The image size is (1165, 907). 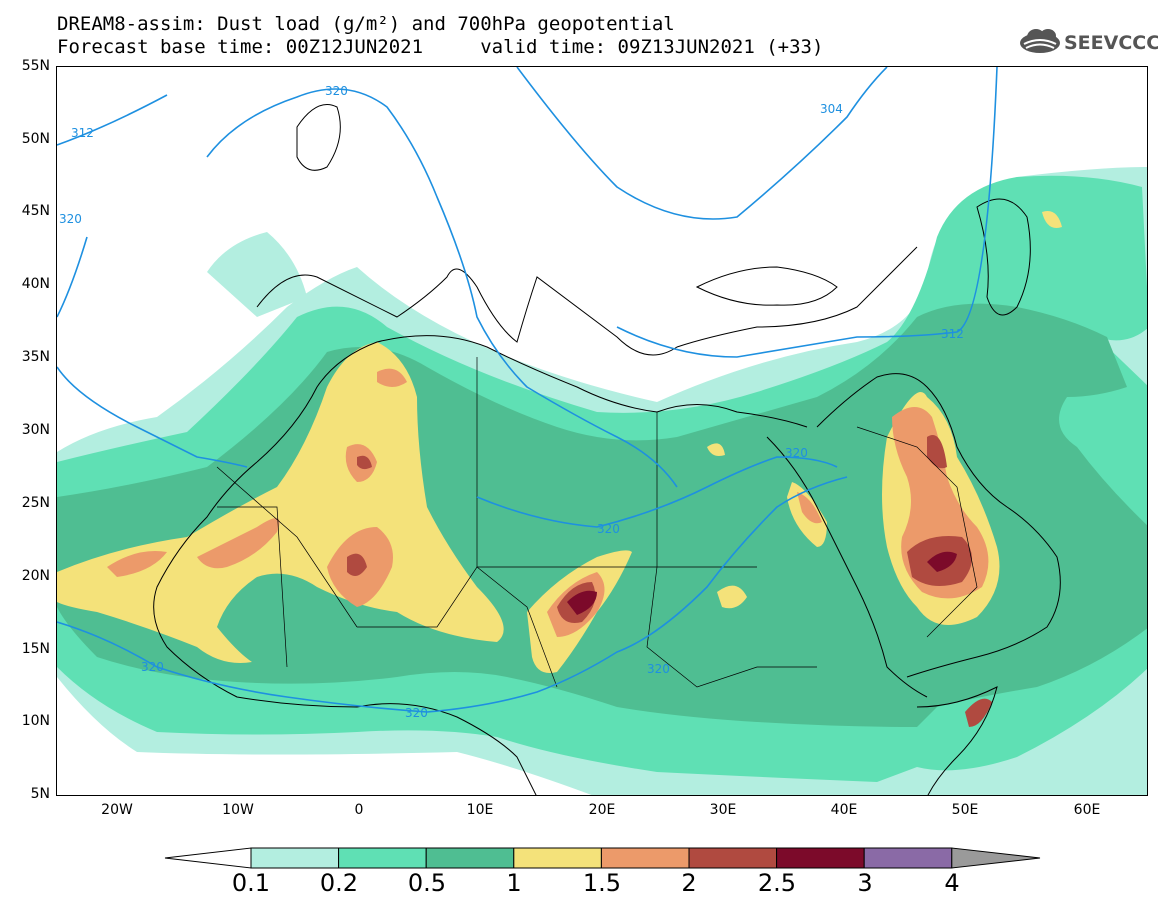 What do you see at coordinates (359, 810) in the screenshot?
I see `lon-label: 0` at bounding box center [359, 810].